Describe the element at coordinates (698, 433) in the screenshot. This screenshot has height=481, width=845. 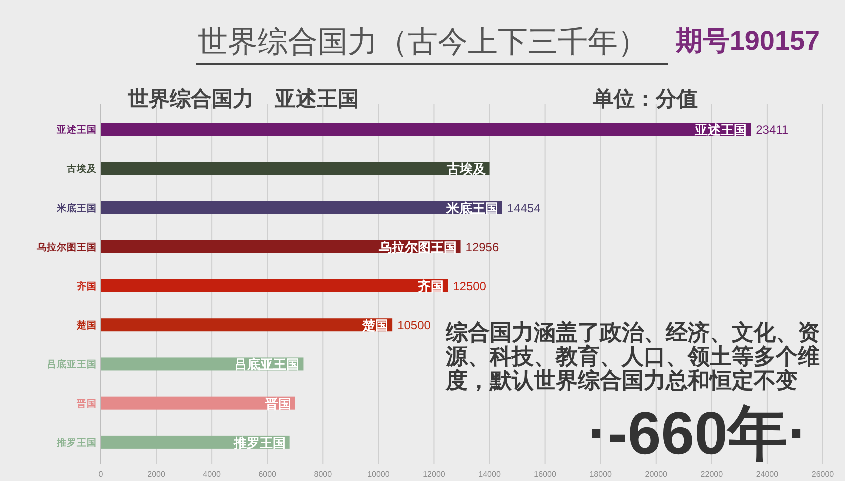
I see `annotation: ·-660年·` at that location.